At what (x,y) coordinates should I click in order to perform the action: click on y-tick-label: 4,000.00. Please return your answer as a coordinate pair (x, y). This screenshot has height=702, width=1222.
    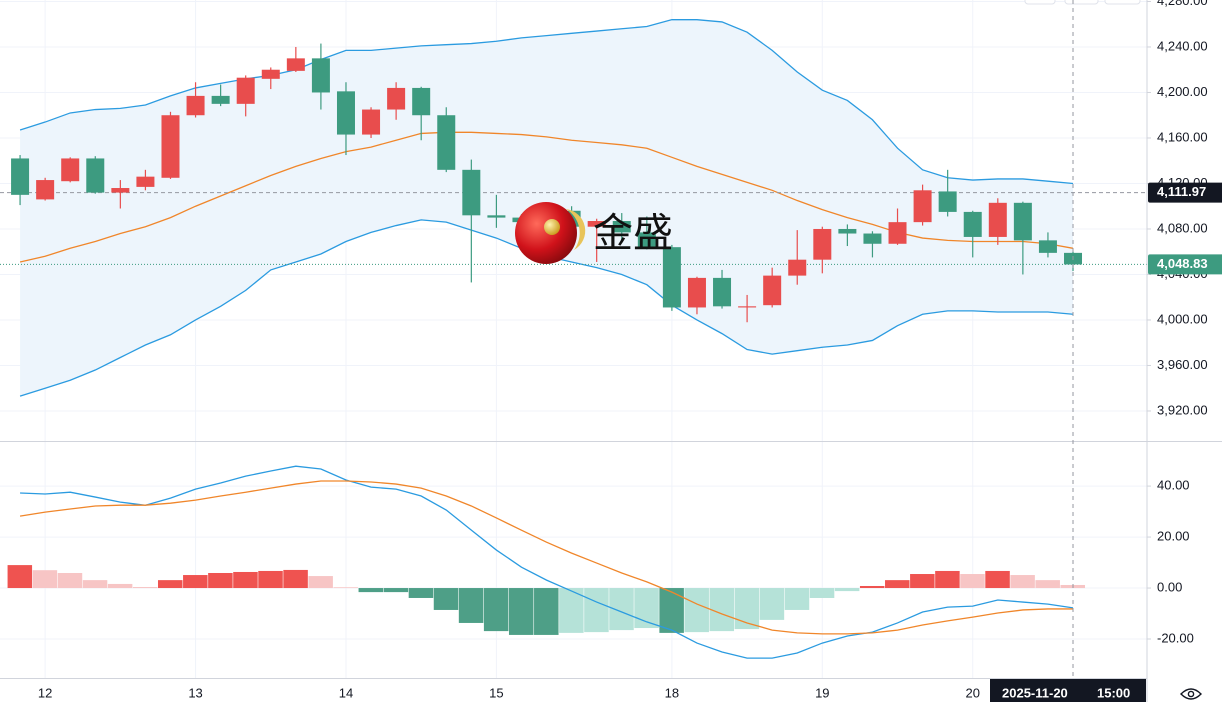
    Looking at the image, I should click on (1182, 318).